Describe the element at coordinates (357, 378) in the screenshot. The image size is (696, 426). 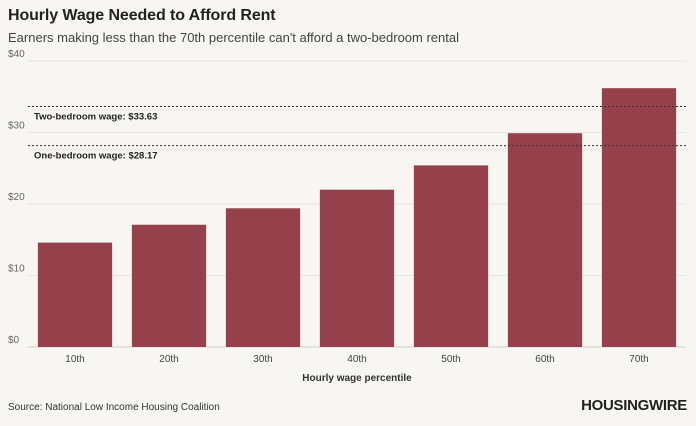
I see `x-axis-label: Hourly wage percentile` at that location.